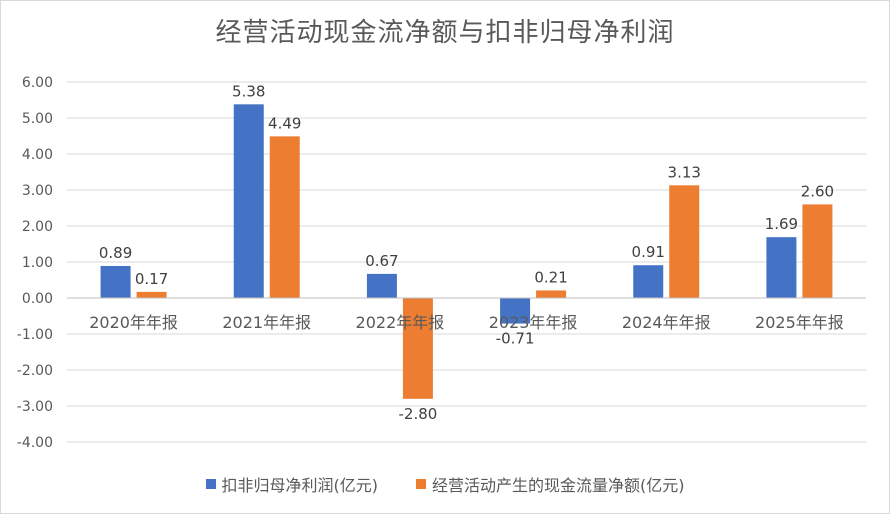 This screenshot has height=514, width=890. I want to click on y-tick-label: 2.00, so click(37, 227).